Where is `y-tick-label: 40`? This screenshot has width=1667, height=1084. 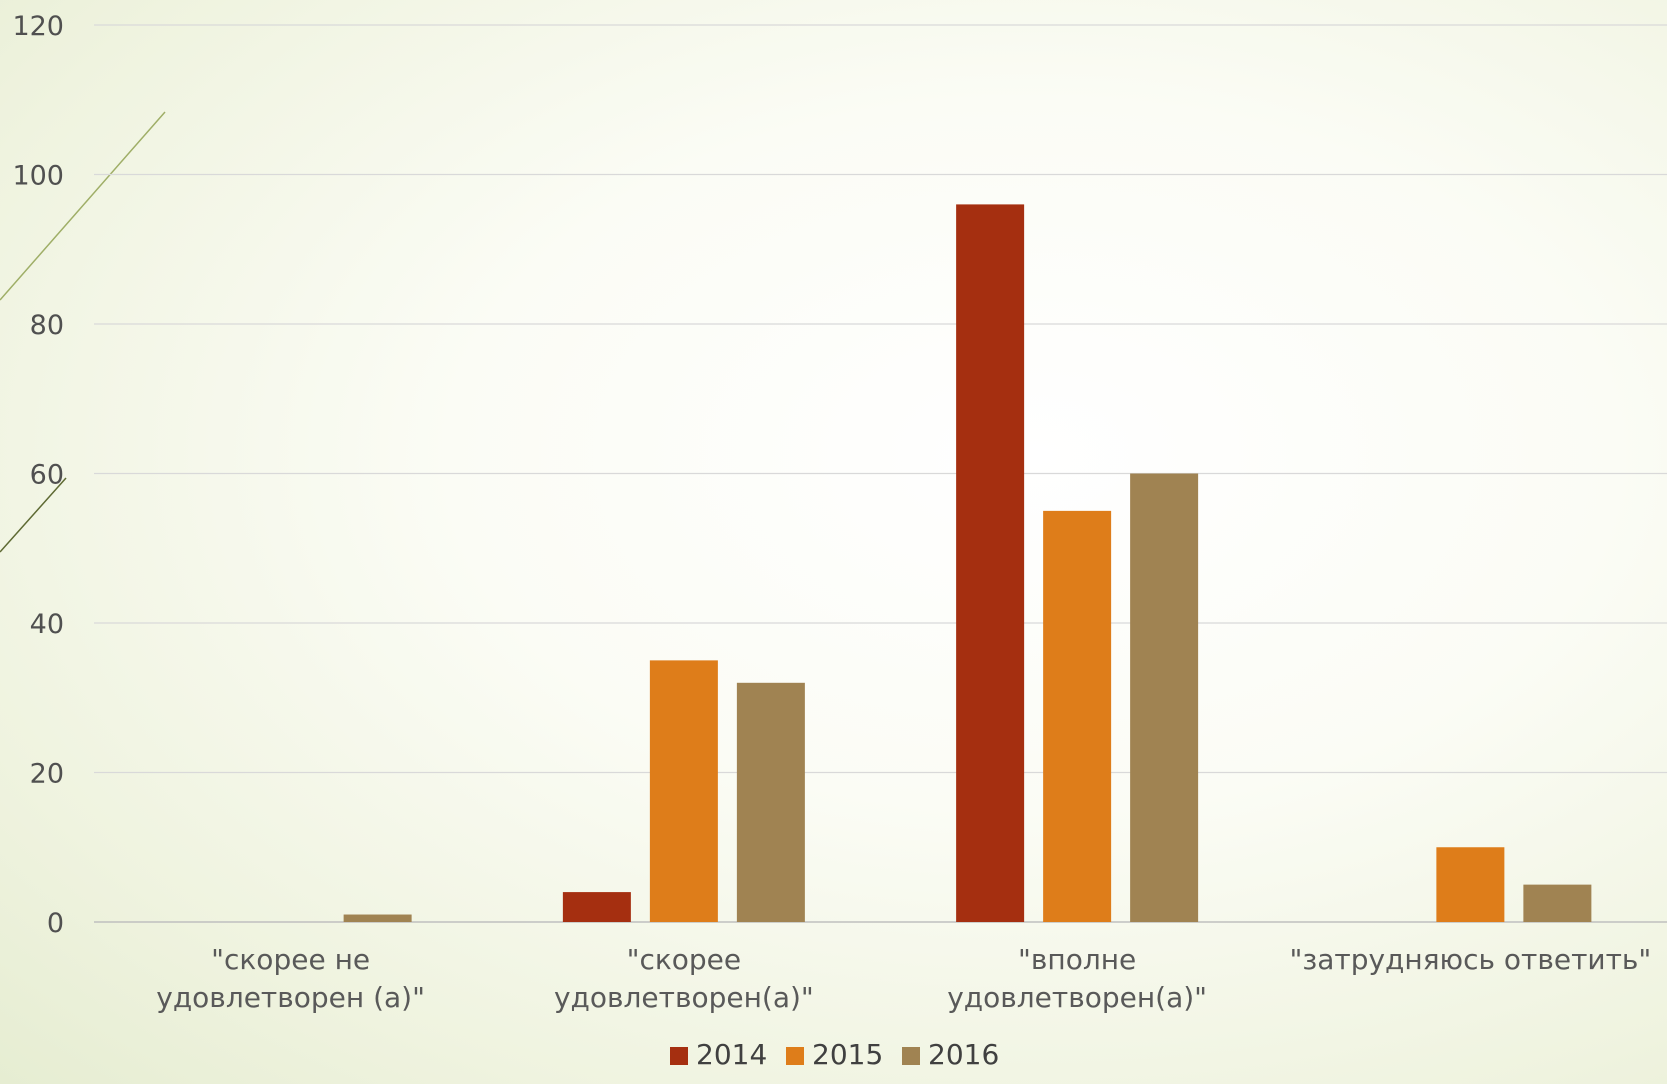 y-tick-label: 40 is located at coordinates (47, 624).